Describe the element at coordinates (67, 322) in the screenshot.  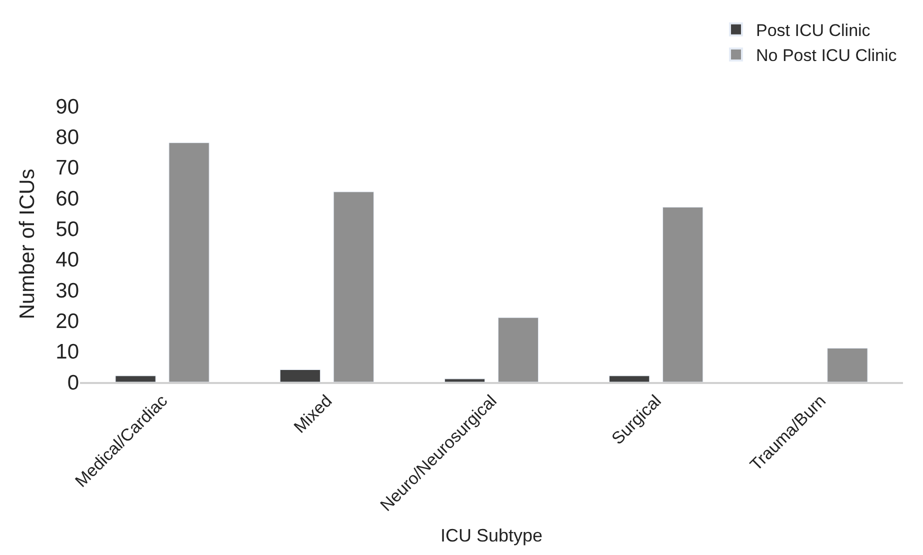
I see `y-tick-label: 20` at that location.